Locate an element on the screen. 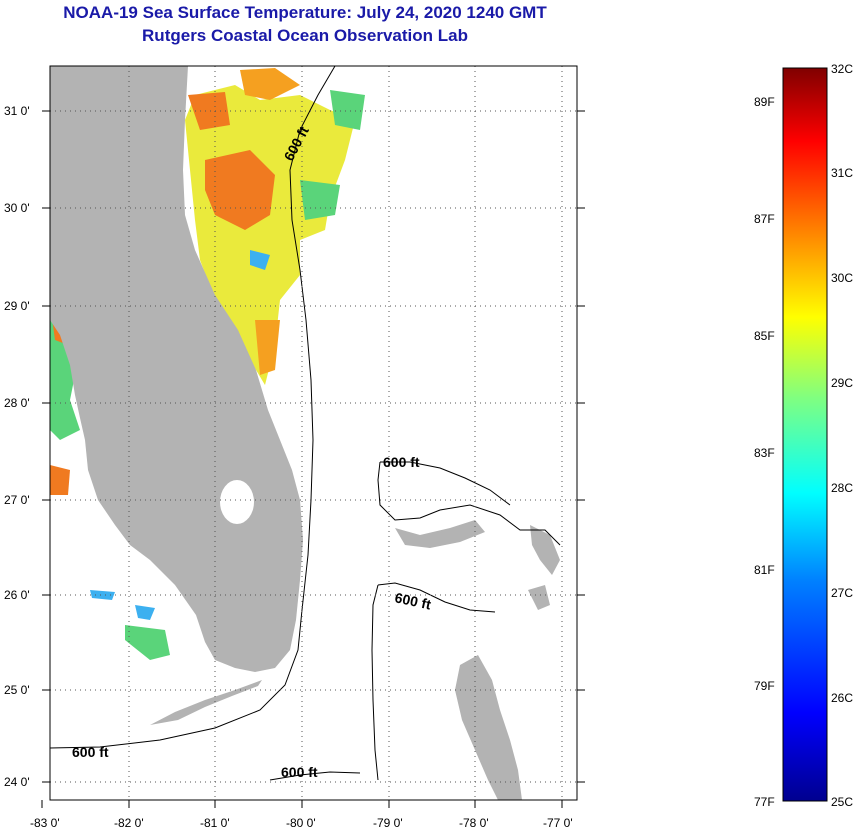  colorbar-f-label: 81F is located at coordinates (764, 570).